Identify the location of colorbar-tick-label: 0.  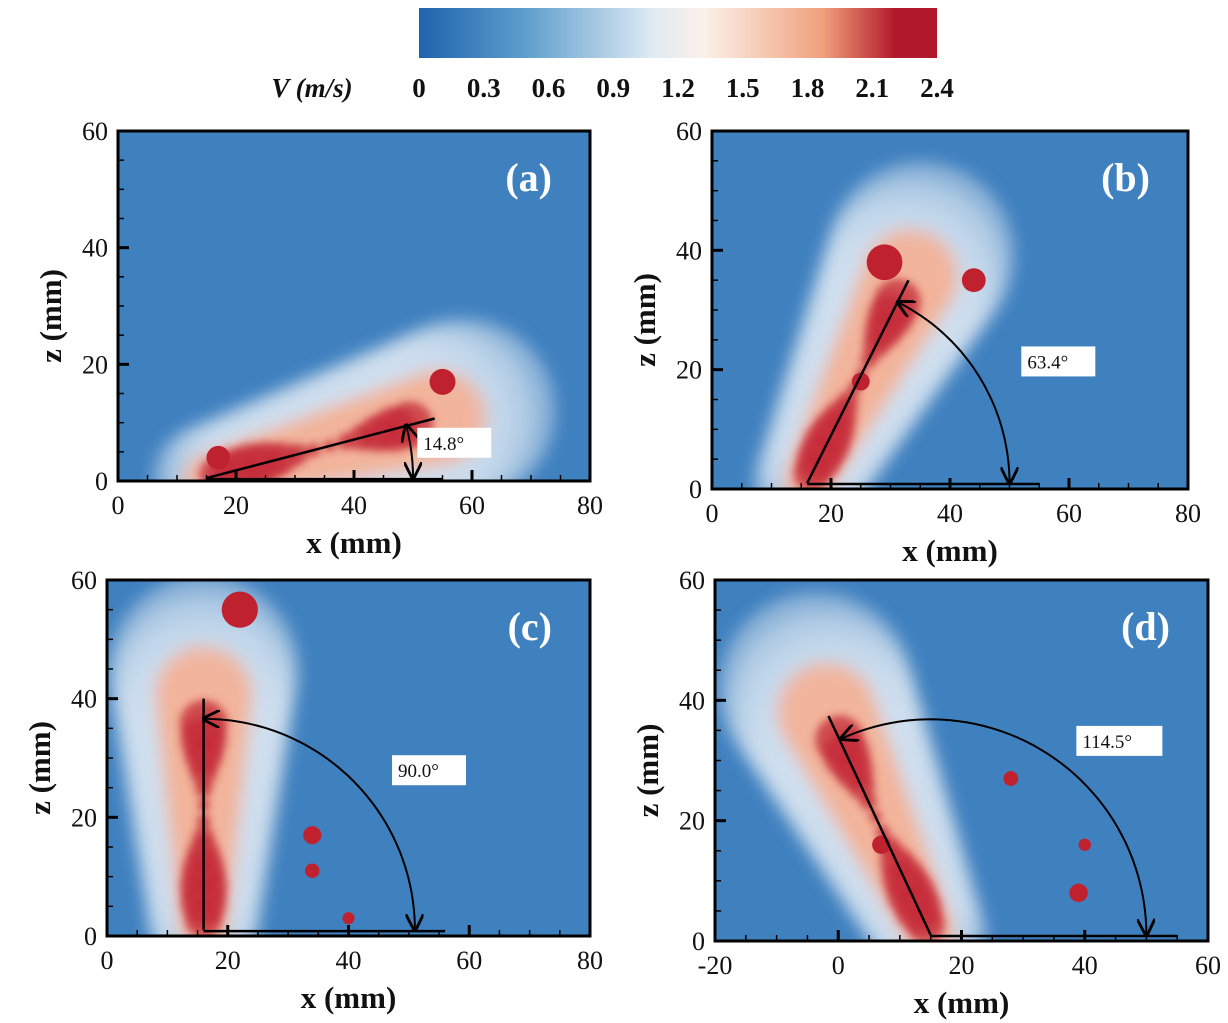
(419, 88).